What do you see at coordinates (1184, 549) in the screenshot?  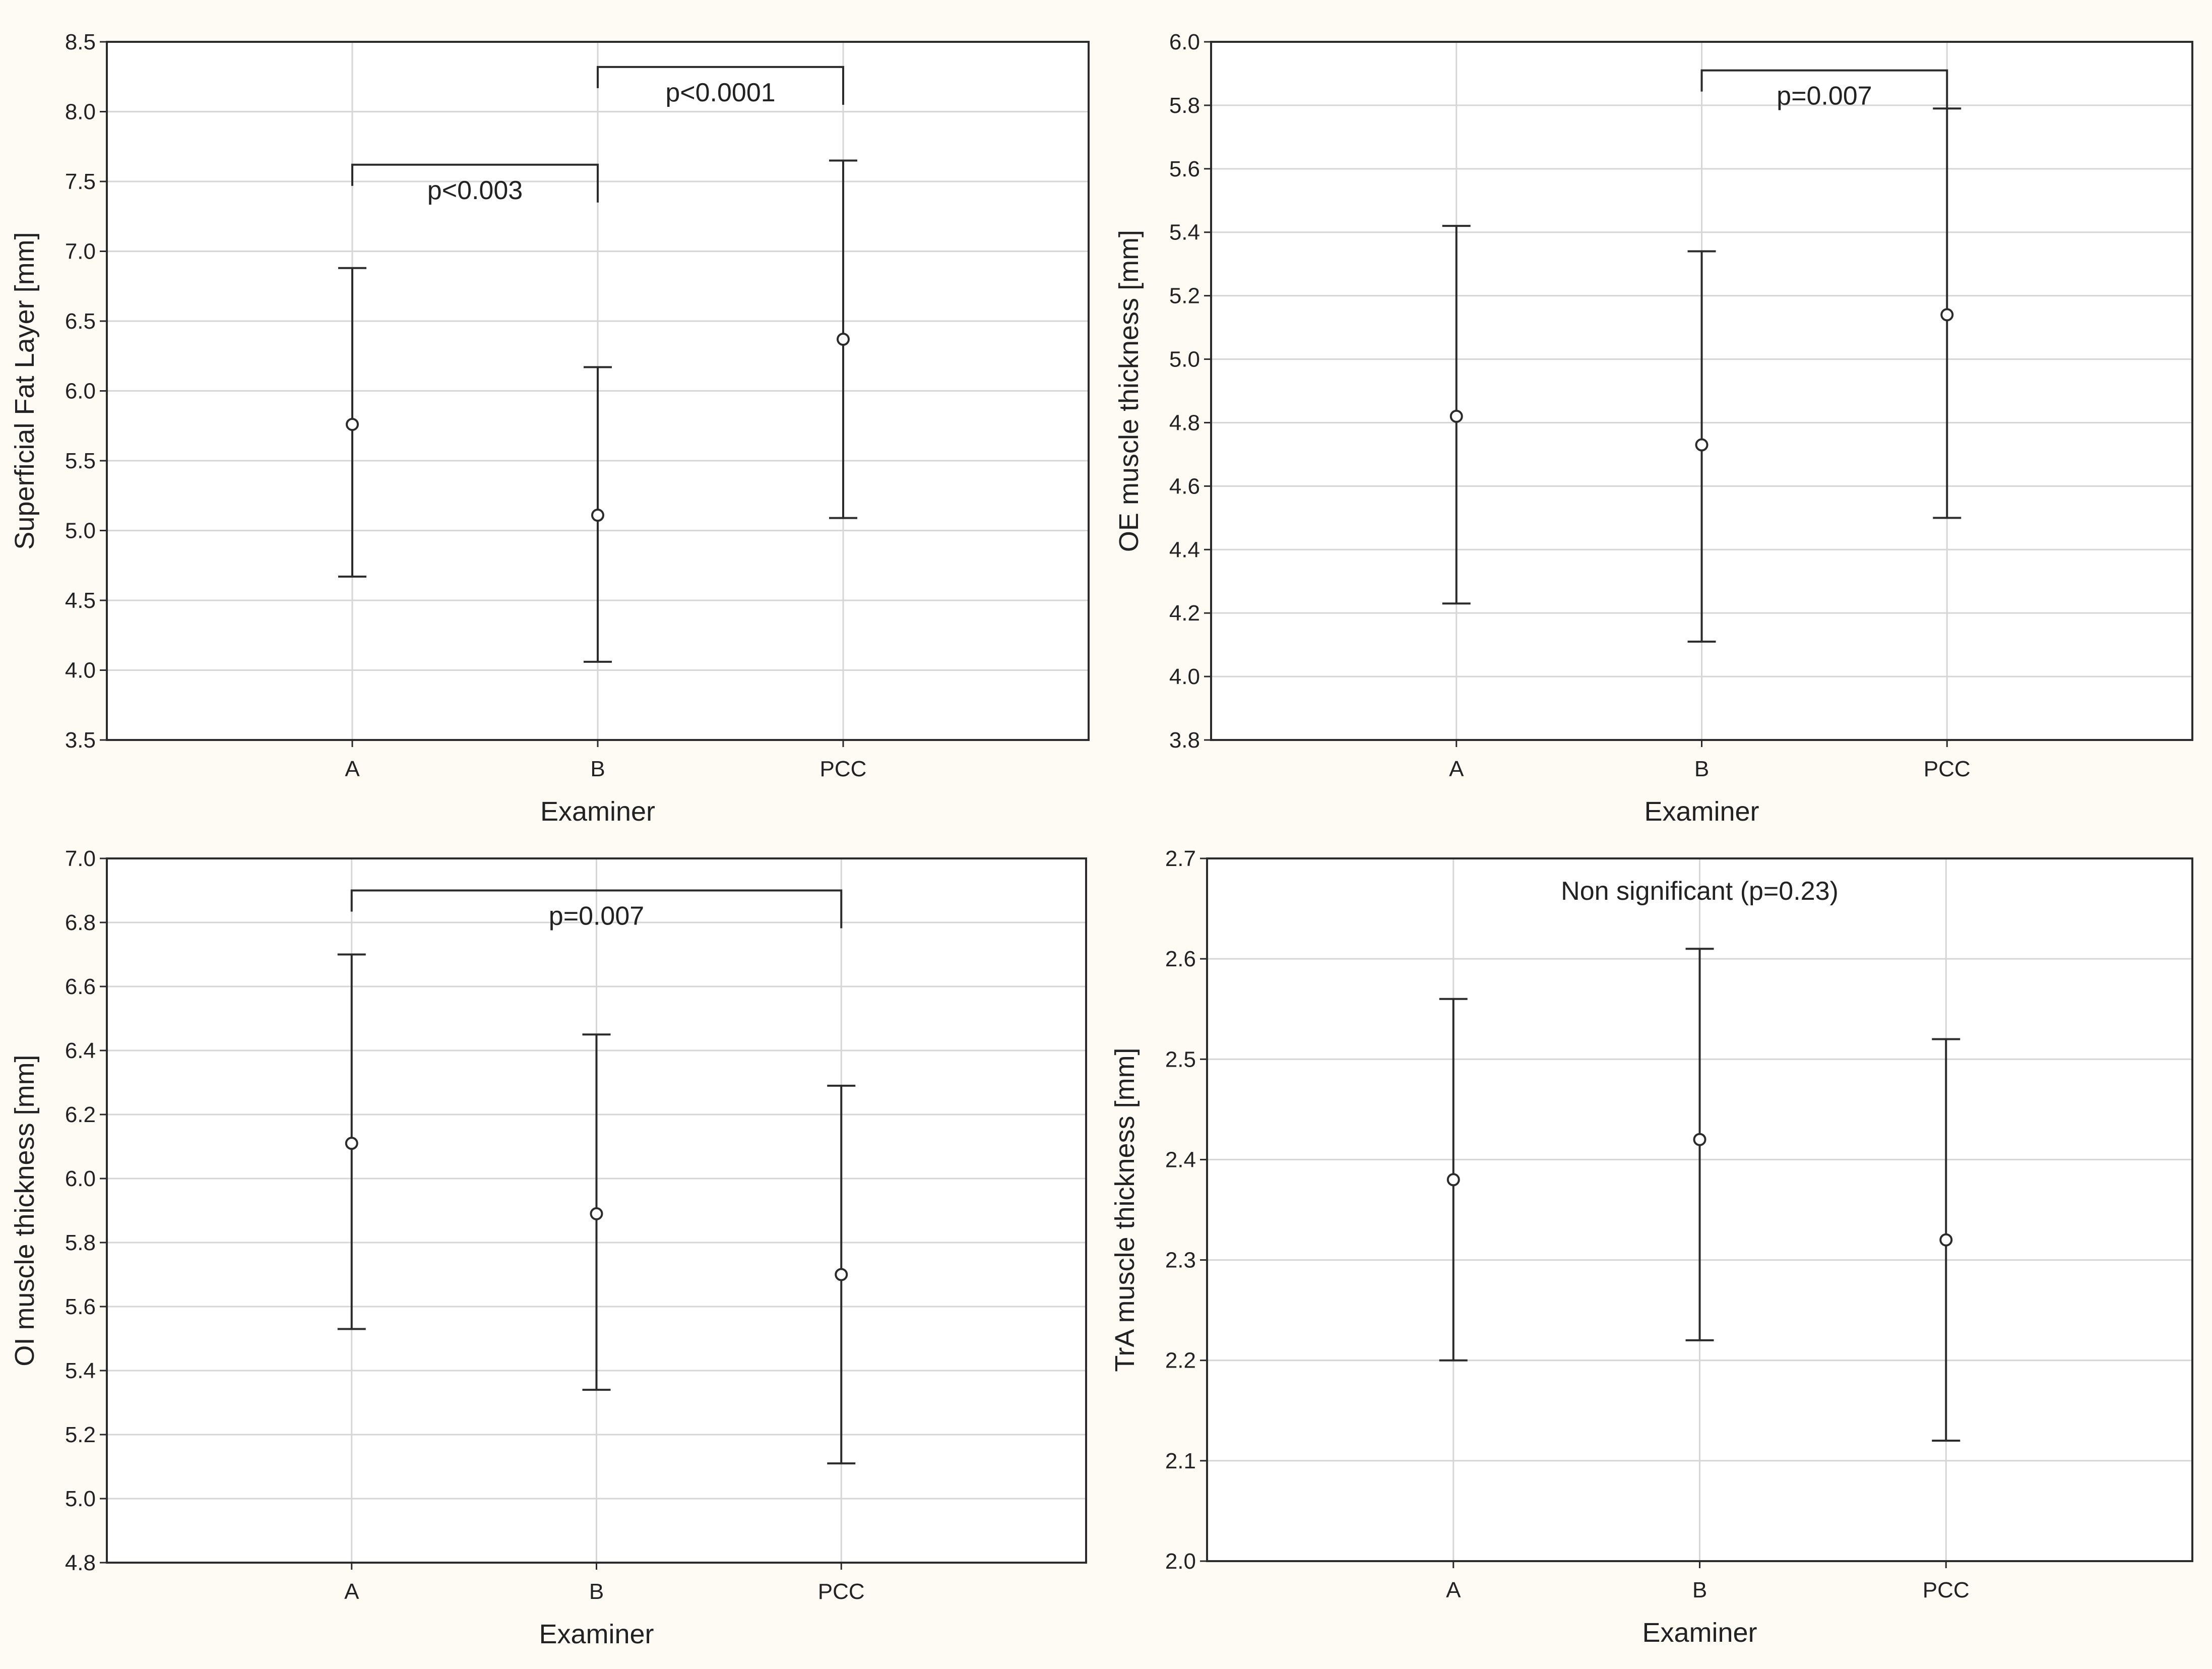 I see `y-tick-label: 4.4` at bounding box center [1184, 549].